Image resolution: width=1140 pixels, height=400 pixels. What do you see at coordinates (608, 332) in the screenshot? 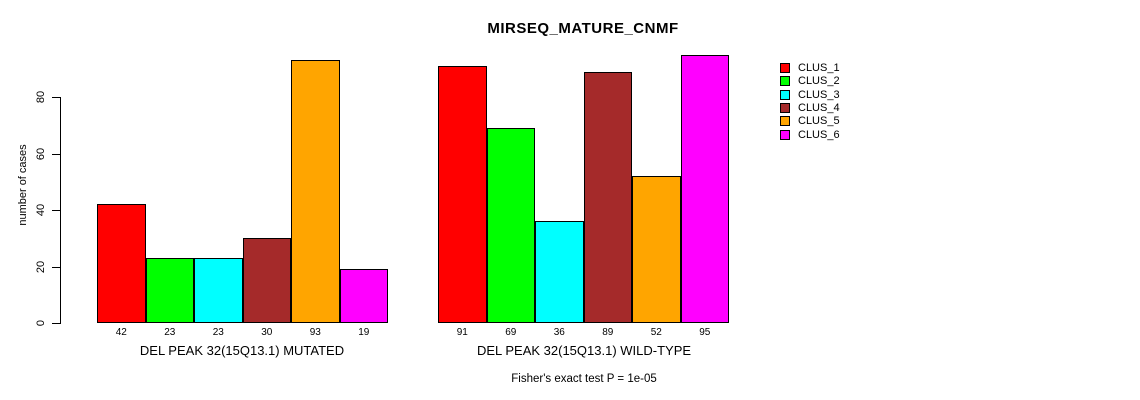
I see `bar-value-label: 89` at bounding box center [608, 332].